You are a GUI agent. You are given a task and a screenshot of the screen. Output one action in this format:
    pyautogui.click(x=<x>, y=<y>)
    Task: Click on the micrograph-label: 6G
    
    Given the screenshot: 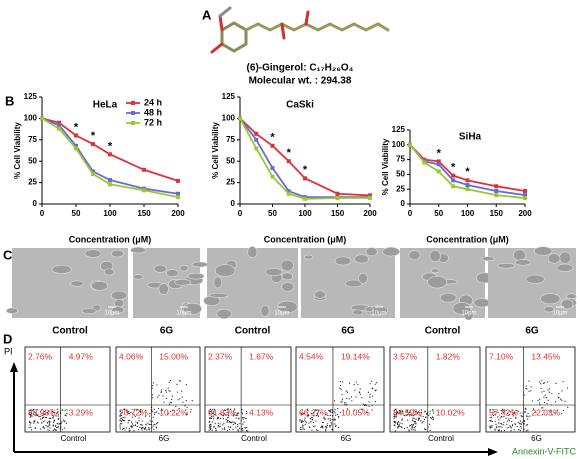 What is the action you would take?
    pyautogui.click(x=532, y=331)
    